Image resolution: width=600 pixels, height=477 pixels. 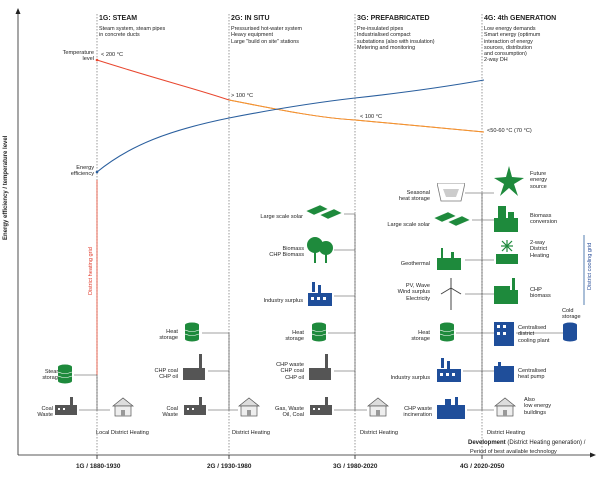 I want to click on chp-biomass-icon, so click(x=506, y=291).